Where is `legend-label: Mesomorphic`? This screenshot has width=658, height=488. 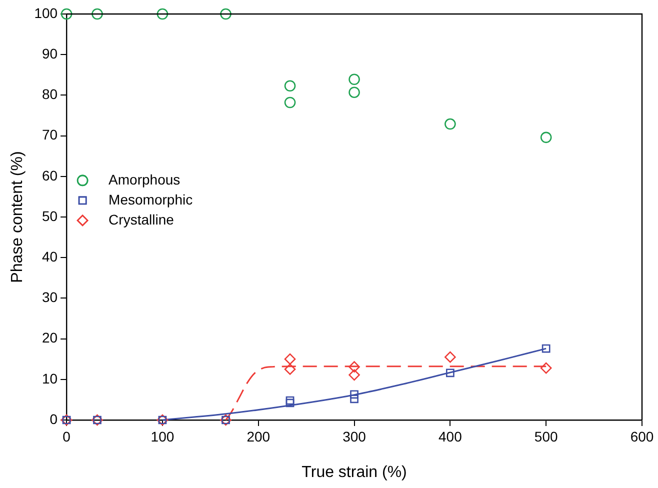
legend-label: Mesomorphic is located at coordinates (150, 199).